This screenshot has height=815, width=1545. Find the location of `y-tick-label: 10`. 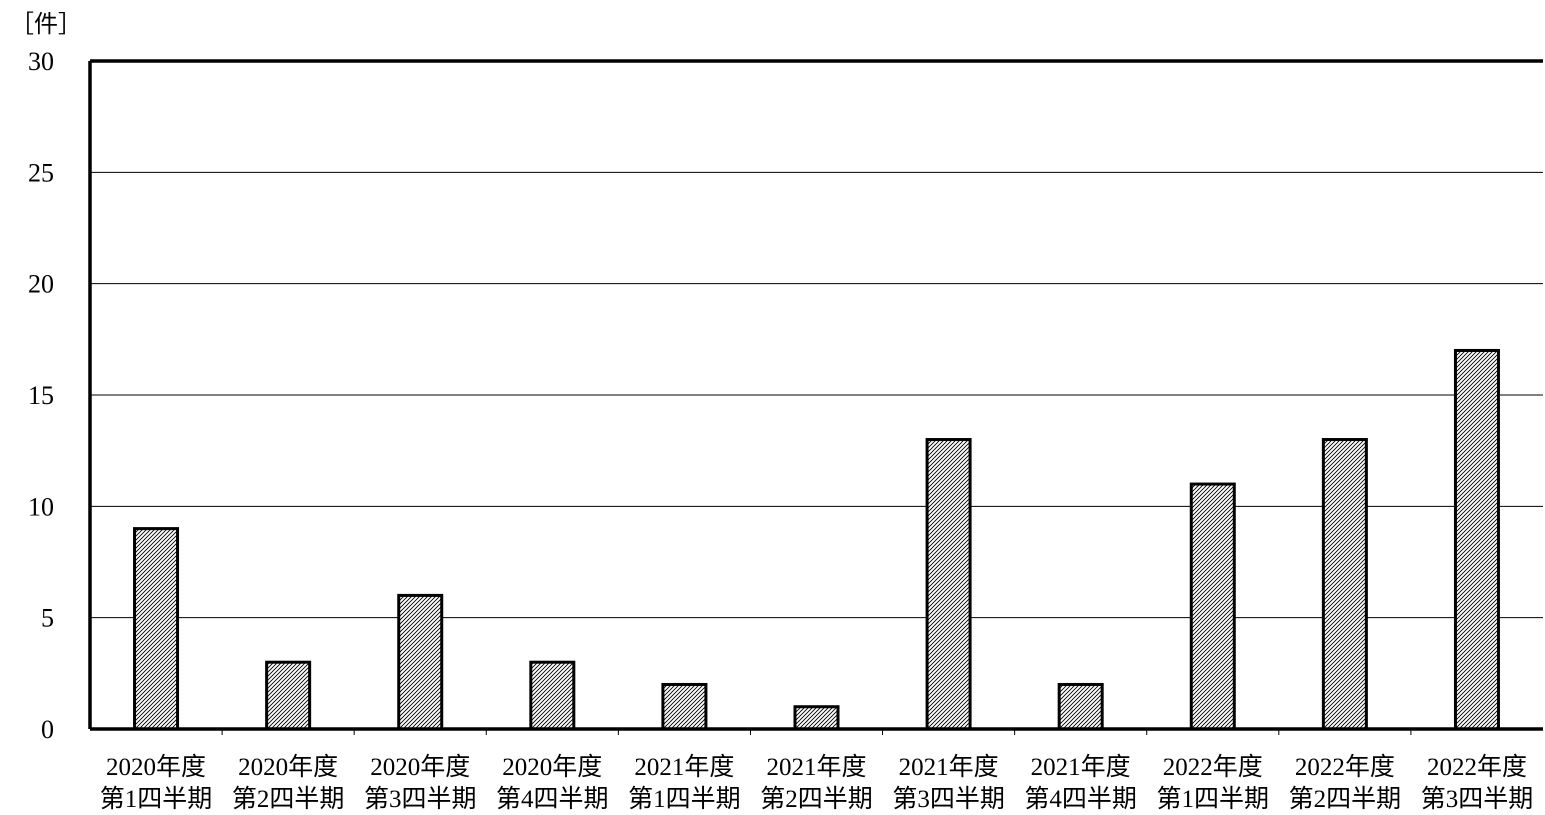

y-tick-label: 10 is located at coordinates (41, 506).